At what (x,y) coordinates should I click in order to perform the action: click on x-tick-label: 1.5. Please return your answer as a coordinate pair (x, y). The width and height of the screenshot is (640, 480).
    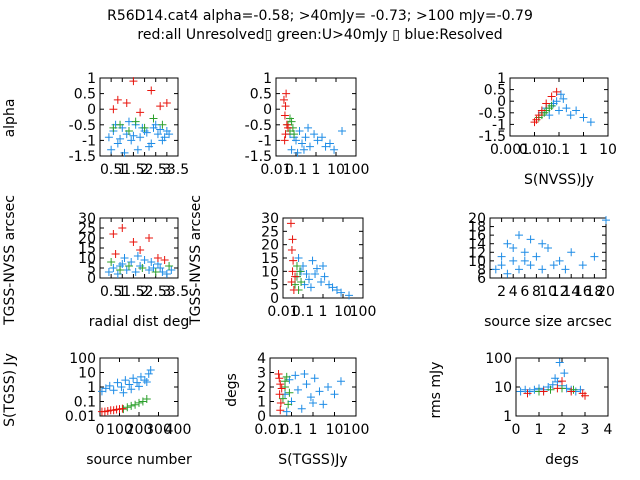
    Looking at the image, I should click on (133, 170).